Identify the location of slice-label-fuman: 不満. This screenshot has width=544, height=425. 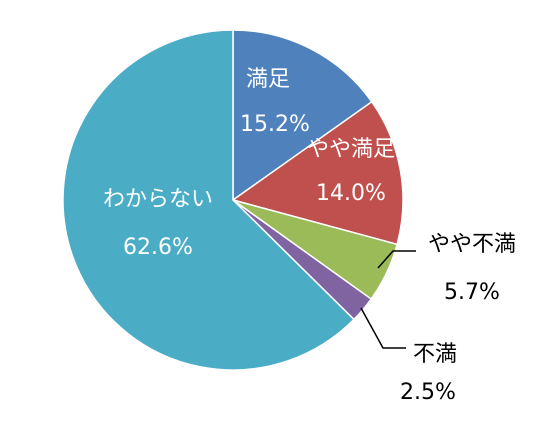
(435, 354).